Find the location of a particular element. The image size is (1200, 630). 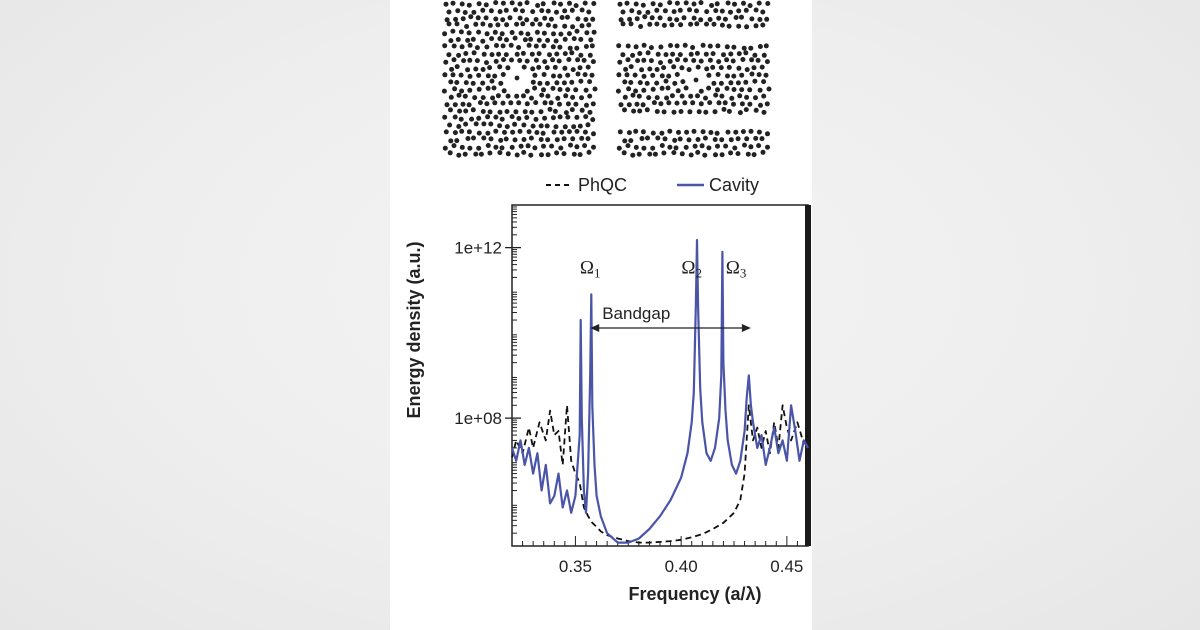

y-tick-label: 1e+12 is located at coordinates (478, 248).